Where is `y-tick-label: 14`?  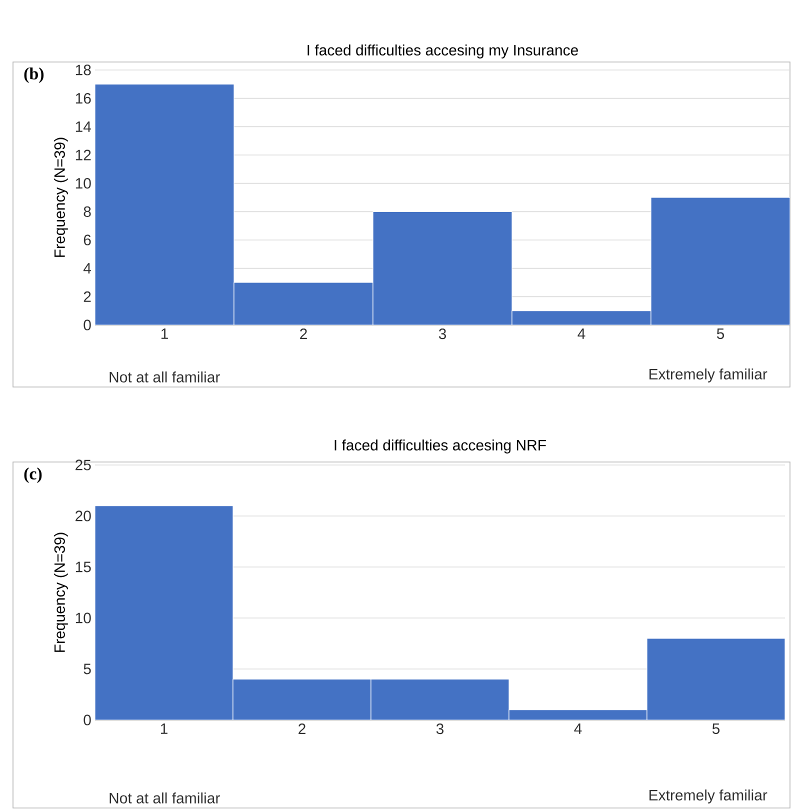
y-tick-label: 14 is located at coordinates (84, 127).